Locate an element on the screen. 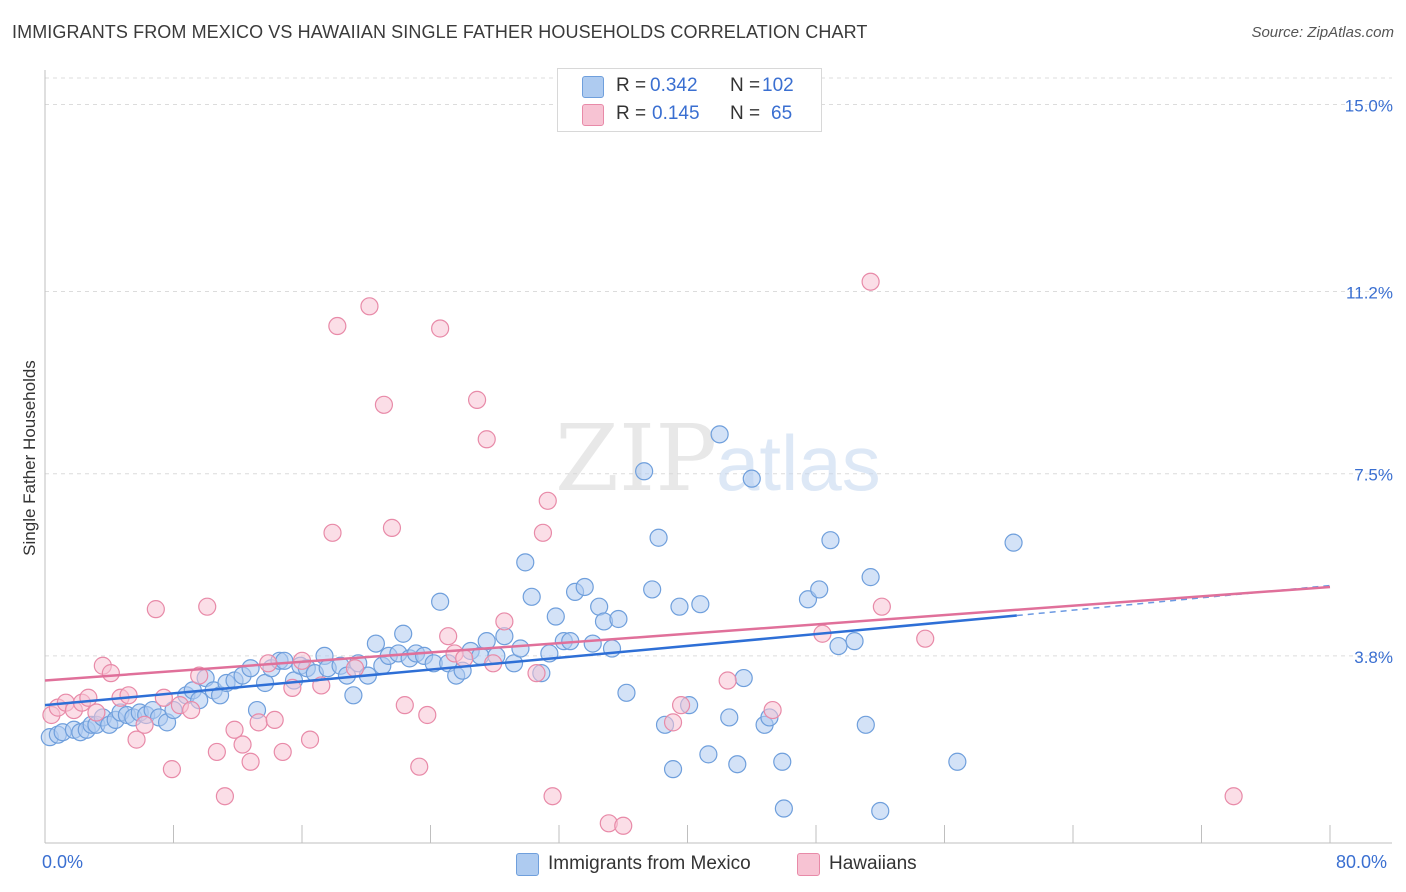 The height and width of the screenshot is (892, 1406). y-tick-labels: 3.8% 7.5% 11.2% 15.0% is located at coordinates (1369, 381).